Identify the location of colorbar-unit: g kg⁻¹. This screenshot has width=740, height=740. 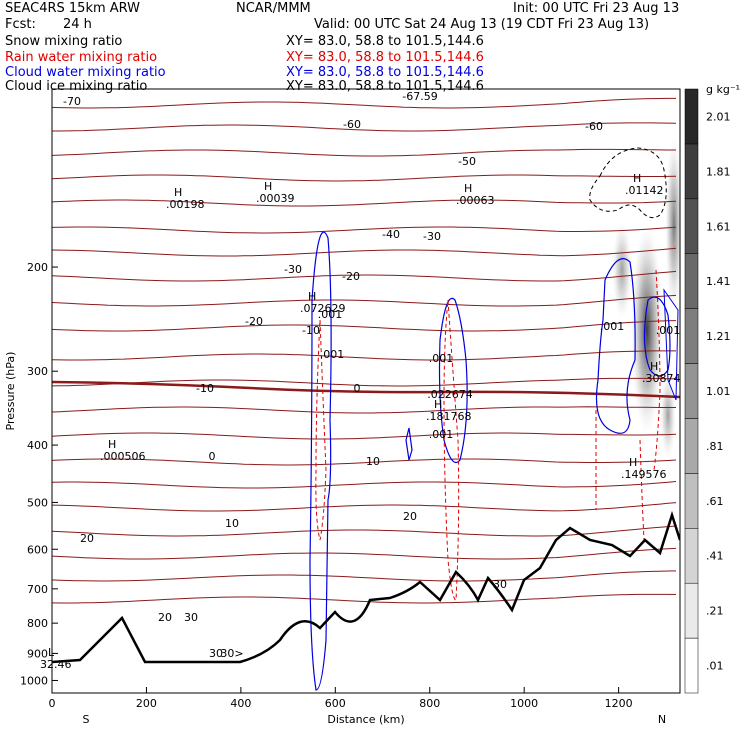
(723, 89).